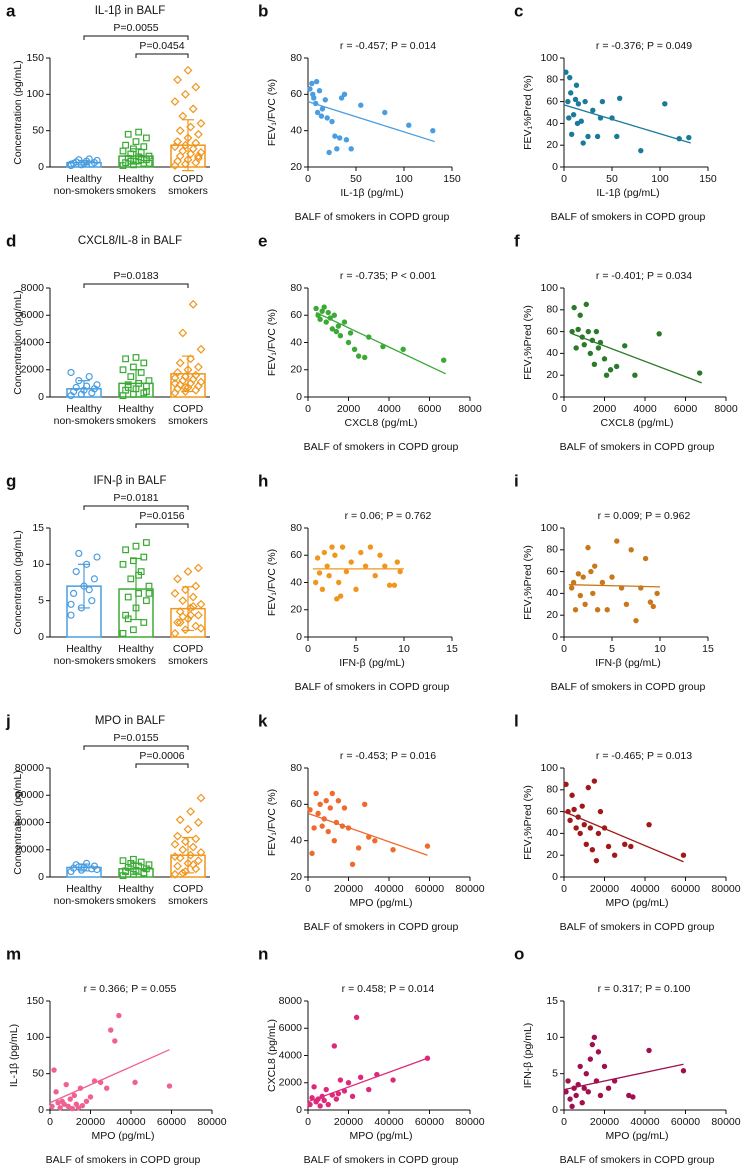 This screenshot has width=750, height=1170. What do you see at coordinates (660, 649) in the screenshot?
I see `x-tick-label: 10` at bounding box center [660, 649].